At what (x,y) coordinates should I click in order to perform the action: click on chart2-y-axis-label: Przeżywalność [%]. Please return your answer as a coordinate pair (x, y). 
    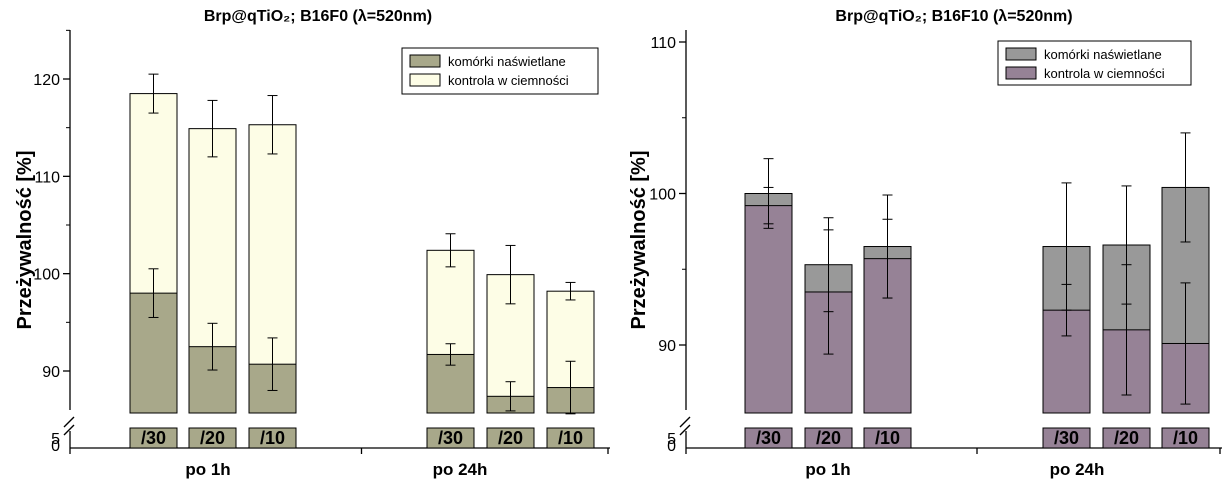
    Looking at the image, I should click on (639, 240).